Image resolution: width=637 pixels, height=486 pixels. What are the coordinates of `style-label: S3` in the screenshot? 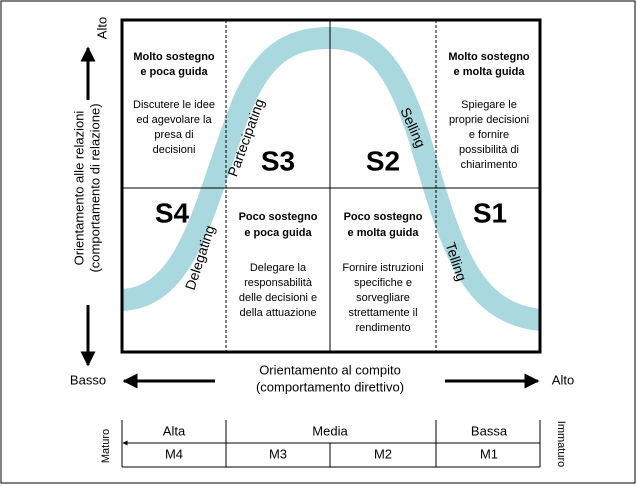 It's located at (278, 160).